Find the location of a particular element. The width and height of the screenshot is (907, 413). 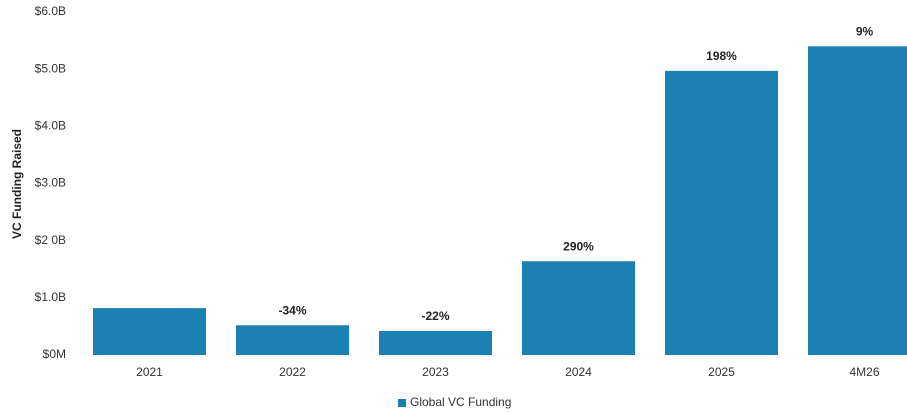

x-tick-label: 4M26 is located at coordinates (864, 372).